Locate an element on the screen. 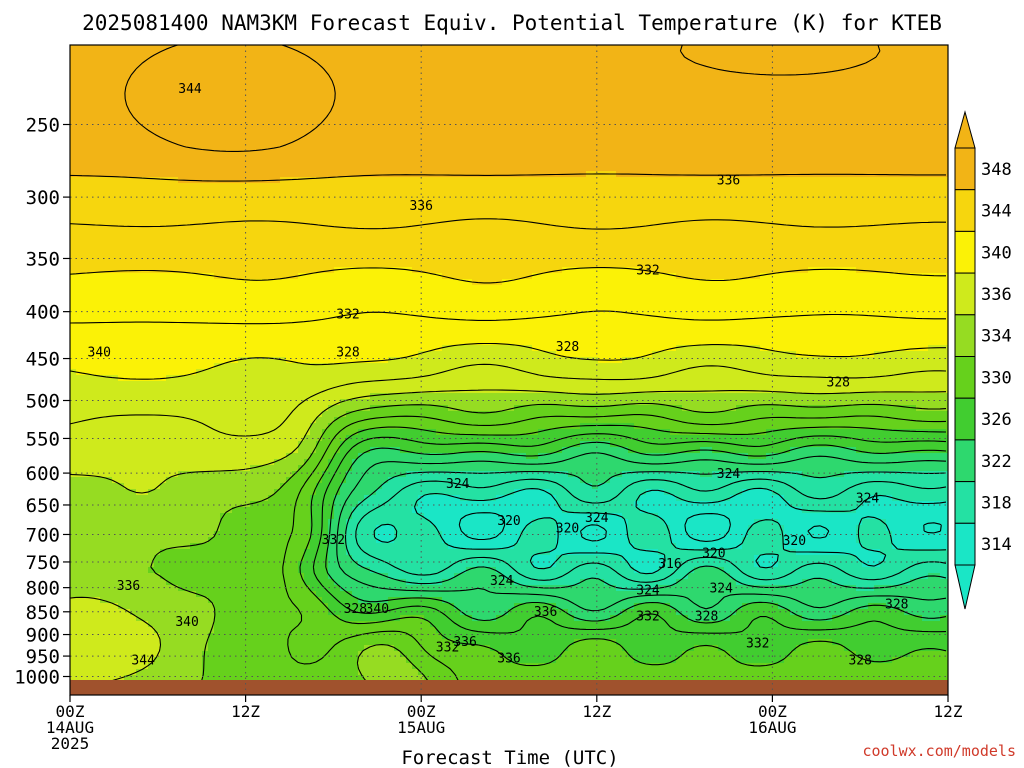  x-tick-label: 16AUG is located at coordinates (772, 727).